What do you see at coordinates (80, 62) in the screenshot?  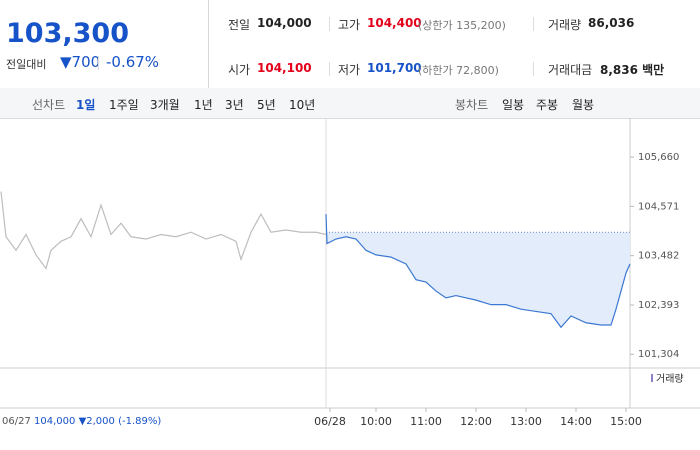 I see `change: ▼700` at bounding box center [80, 62].